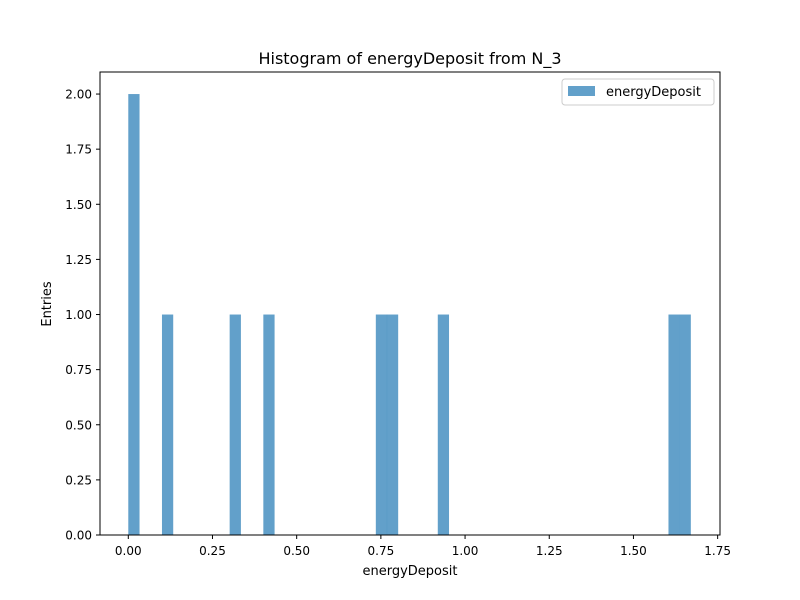  I want to click on x-tick-label-7: 1.75, so click(717, 551).